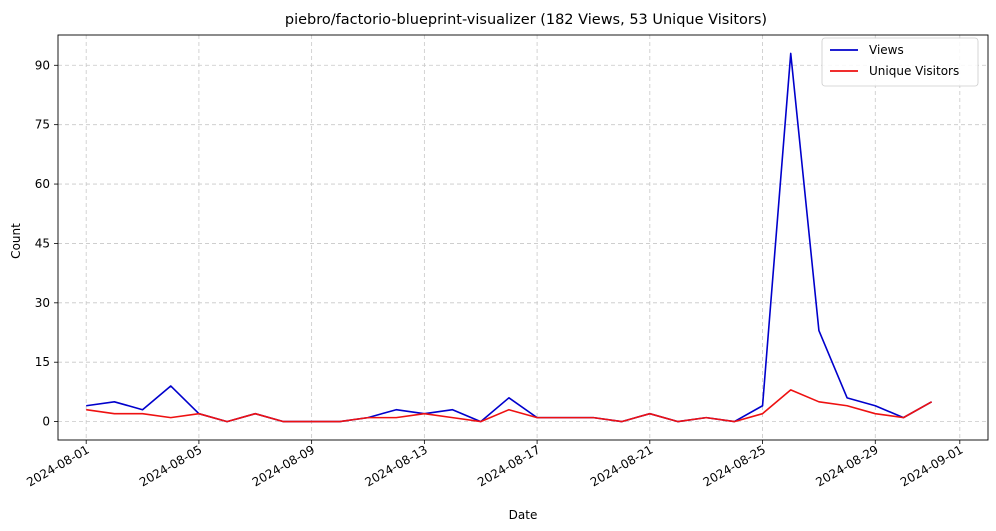 The image size is (996, 531). Describe the element at coordinates (42, 243) in the screenshot. I see `y-tick-label: 45` at that location.